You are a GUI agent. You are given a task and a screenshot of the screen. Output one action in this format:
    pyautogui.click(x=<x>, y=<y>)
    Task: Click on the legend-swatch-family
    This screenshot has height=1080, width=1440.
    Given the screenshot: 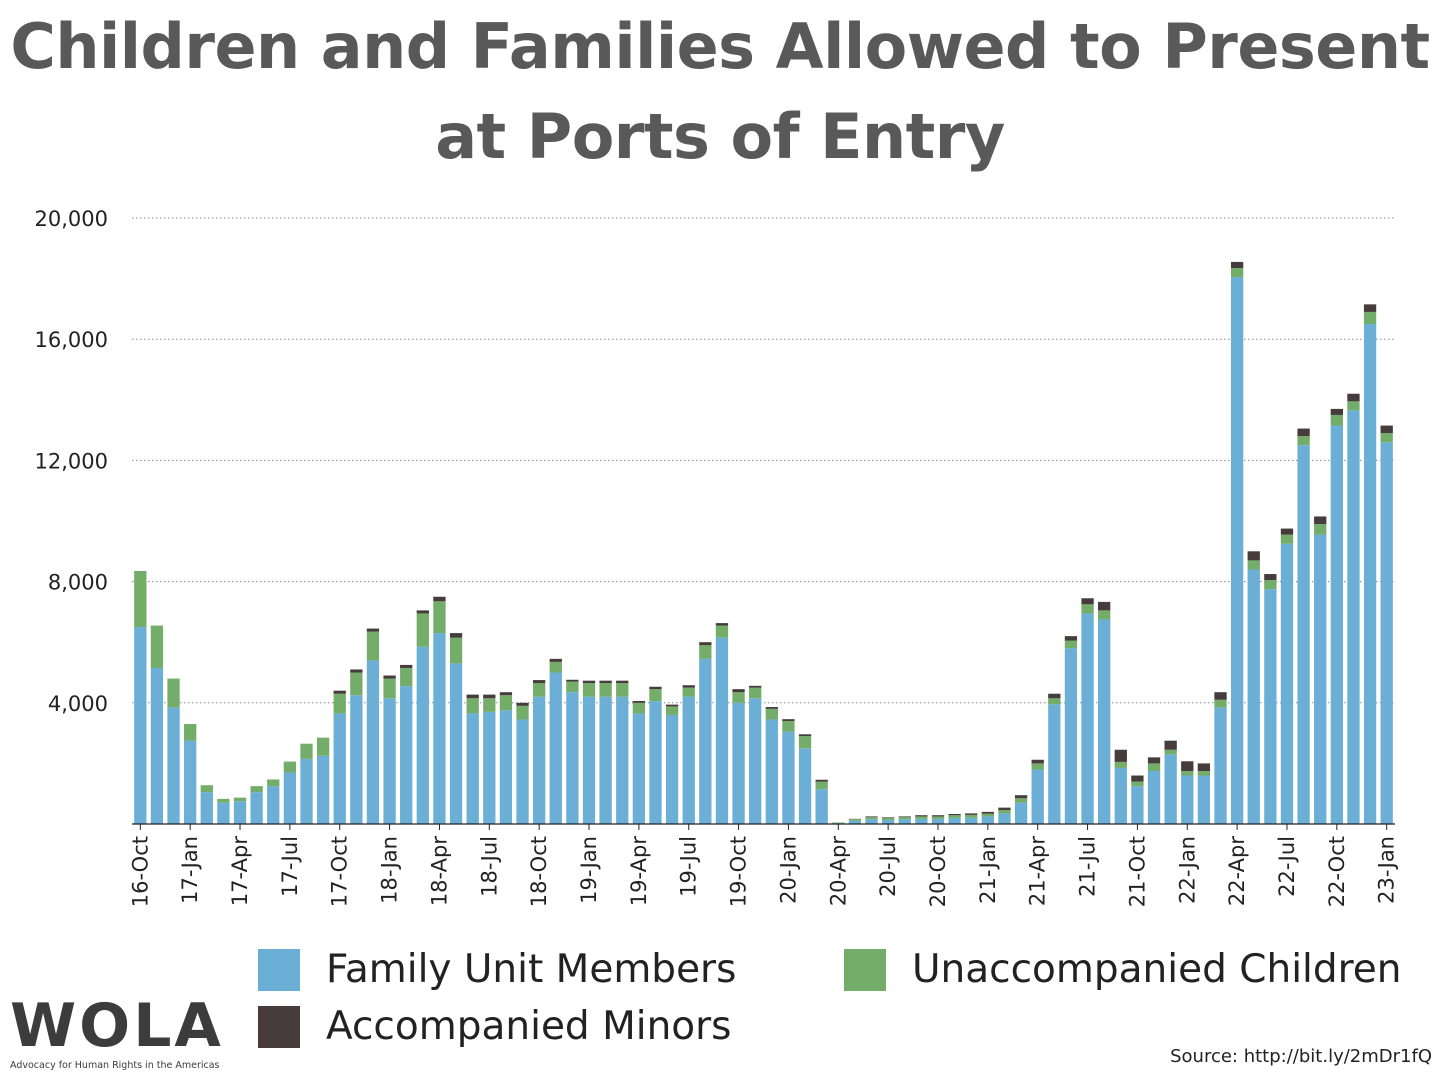 What is the action you would take?
    pyautogui.click(x=279, y=969)
    